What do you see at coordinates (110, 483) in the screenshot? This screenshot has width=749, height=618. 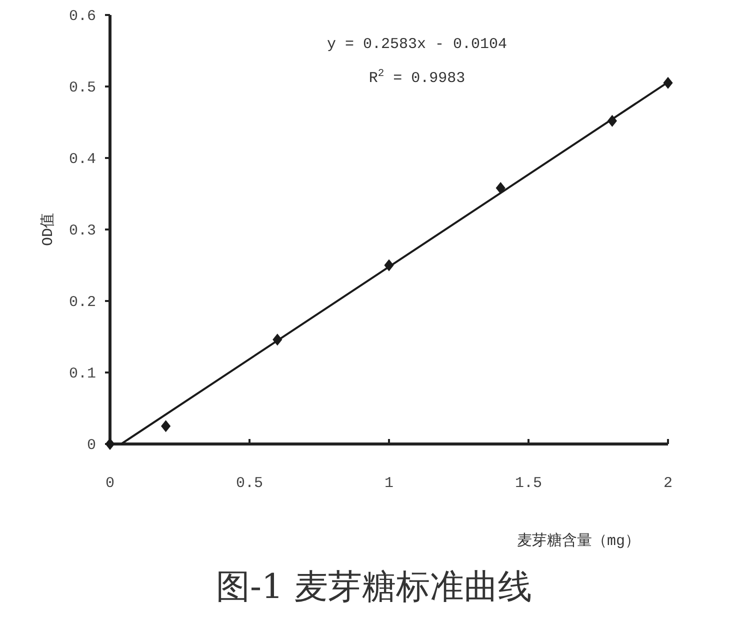 I see `x-tick-label: 0` at bounding box center [110, 483].